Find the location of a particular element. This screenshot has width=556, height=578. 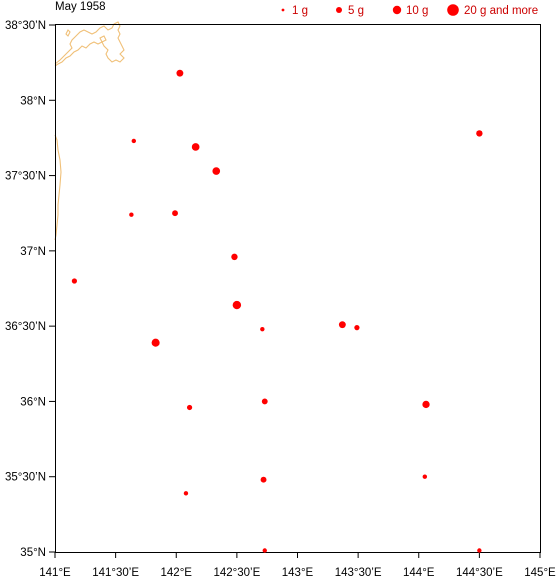

x-tick-label: 143°30’E is located at coordinates (358, 572).